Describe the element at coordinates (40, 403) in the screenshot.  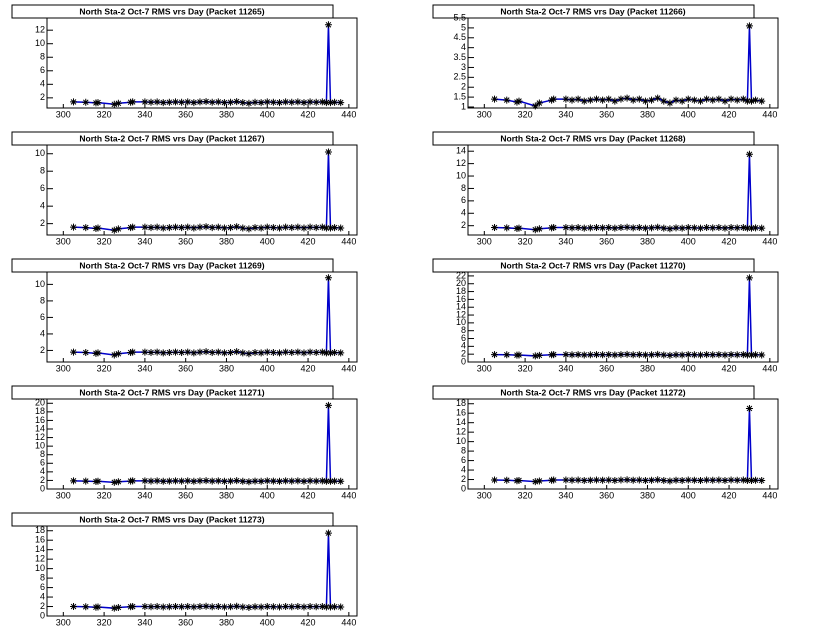
I see `y-tick-label: 20` at that location.